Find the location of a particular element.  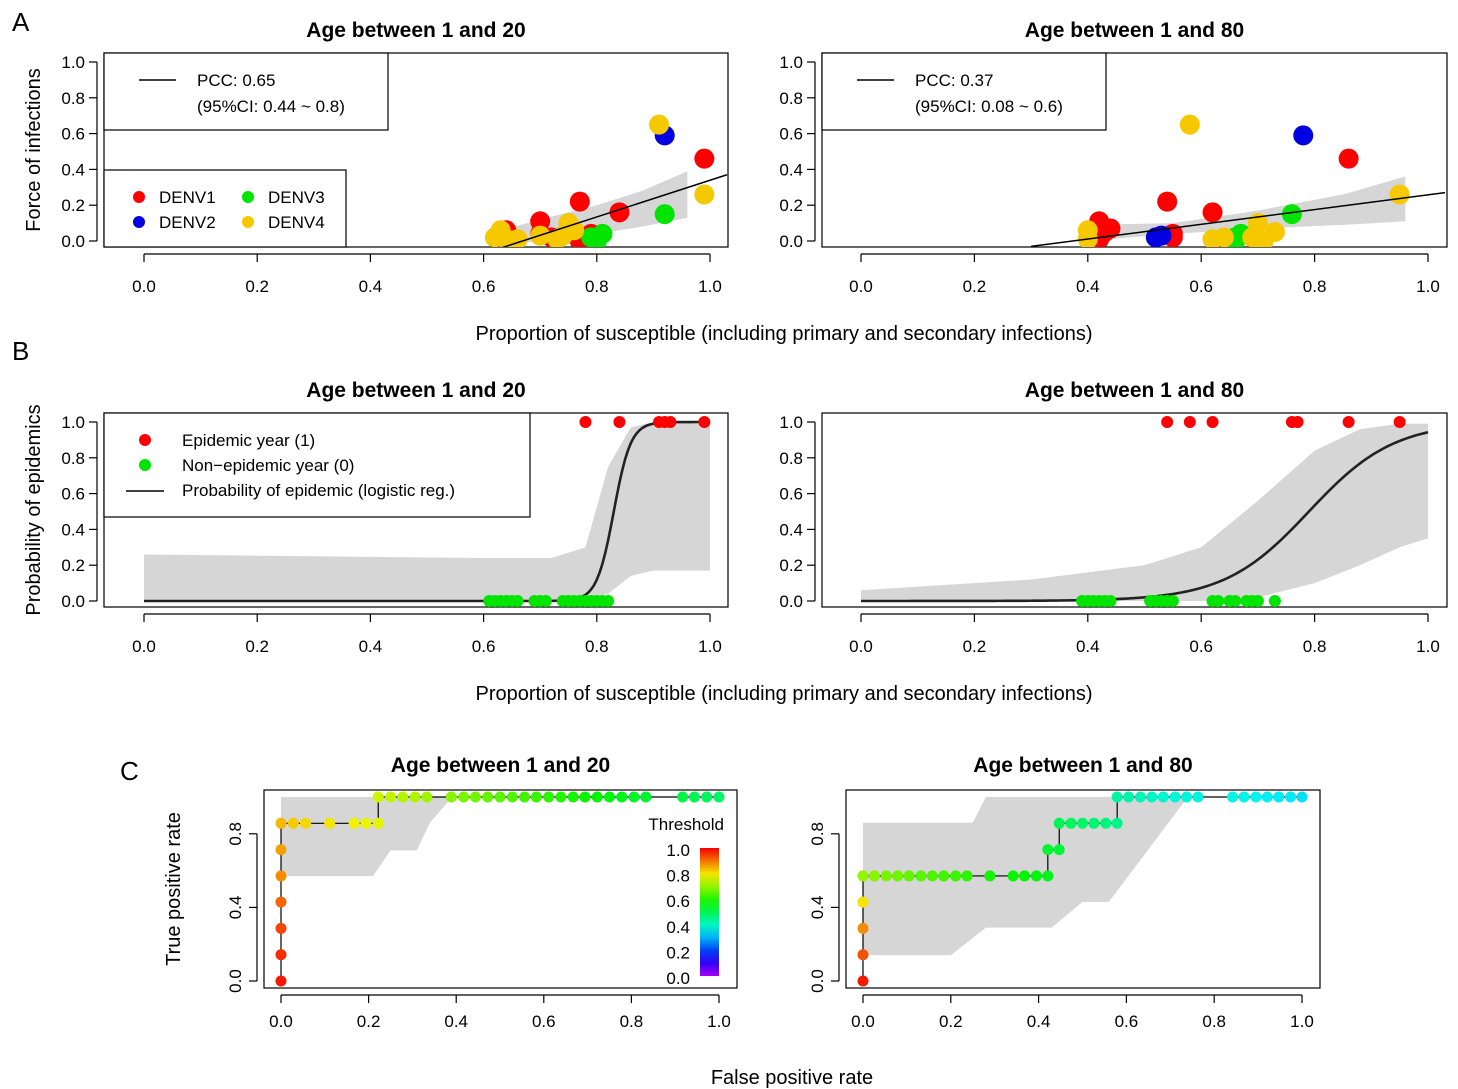

data-point-denv1 is located at coordinates (1212, 212).